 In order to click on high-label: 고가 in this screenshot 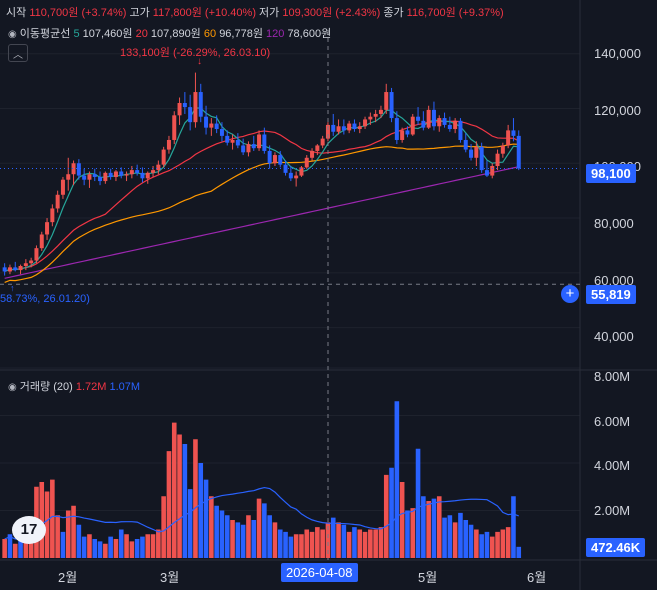, I will do `click(139, 13)`.